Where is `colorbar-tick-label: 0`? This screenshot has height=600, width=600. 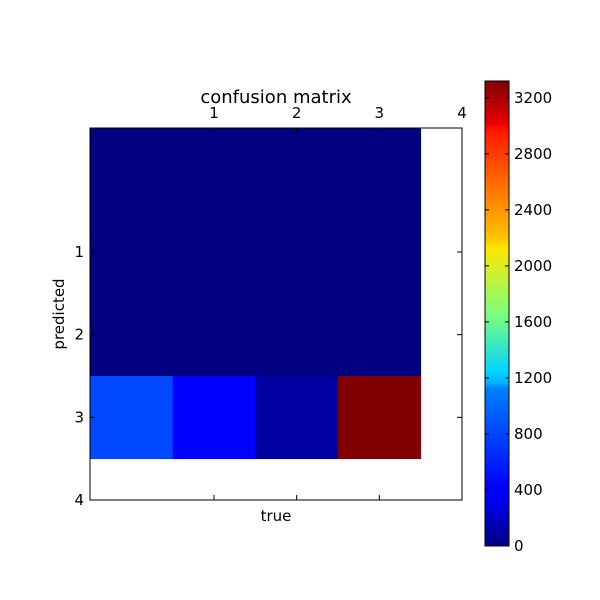 colorbar-tick-label: 0 is located at coordinates (519, 546).